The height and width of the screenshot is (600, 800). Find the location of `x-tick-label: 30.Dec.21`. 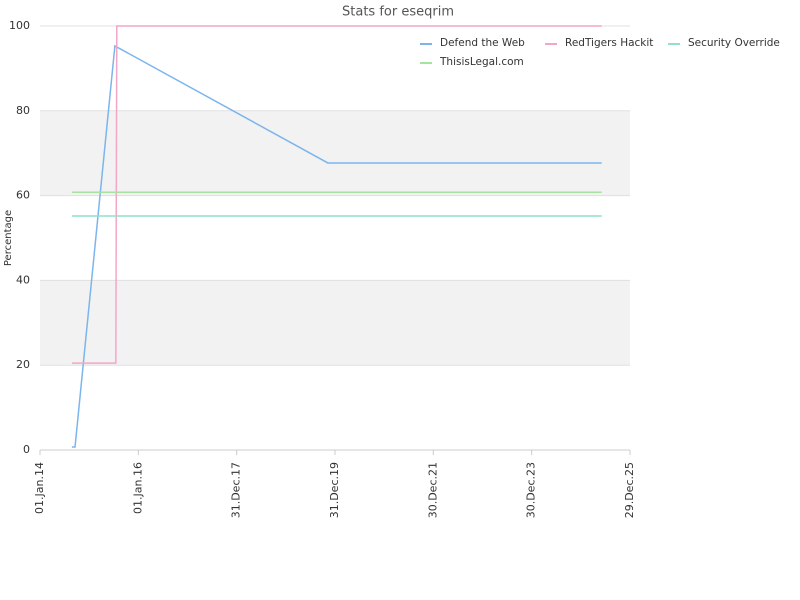

x-tick-label: 30.Dec.21 is located at coordinates (432, 490).